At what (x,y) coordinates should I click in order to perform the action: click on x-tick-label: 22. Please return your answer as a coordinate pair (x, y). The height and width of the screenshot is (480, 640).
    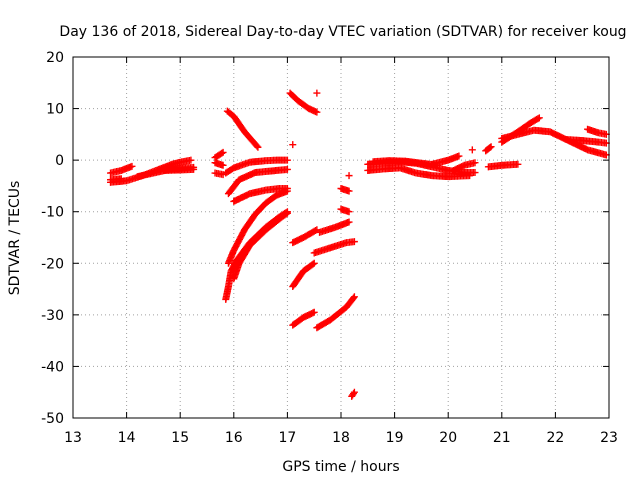
    Looking at the image, I should click on (555, 438).